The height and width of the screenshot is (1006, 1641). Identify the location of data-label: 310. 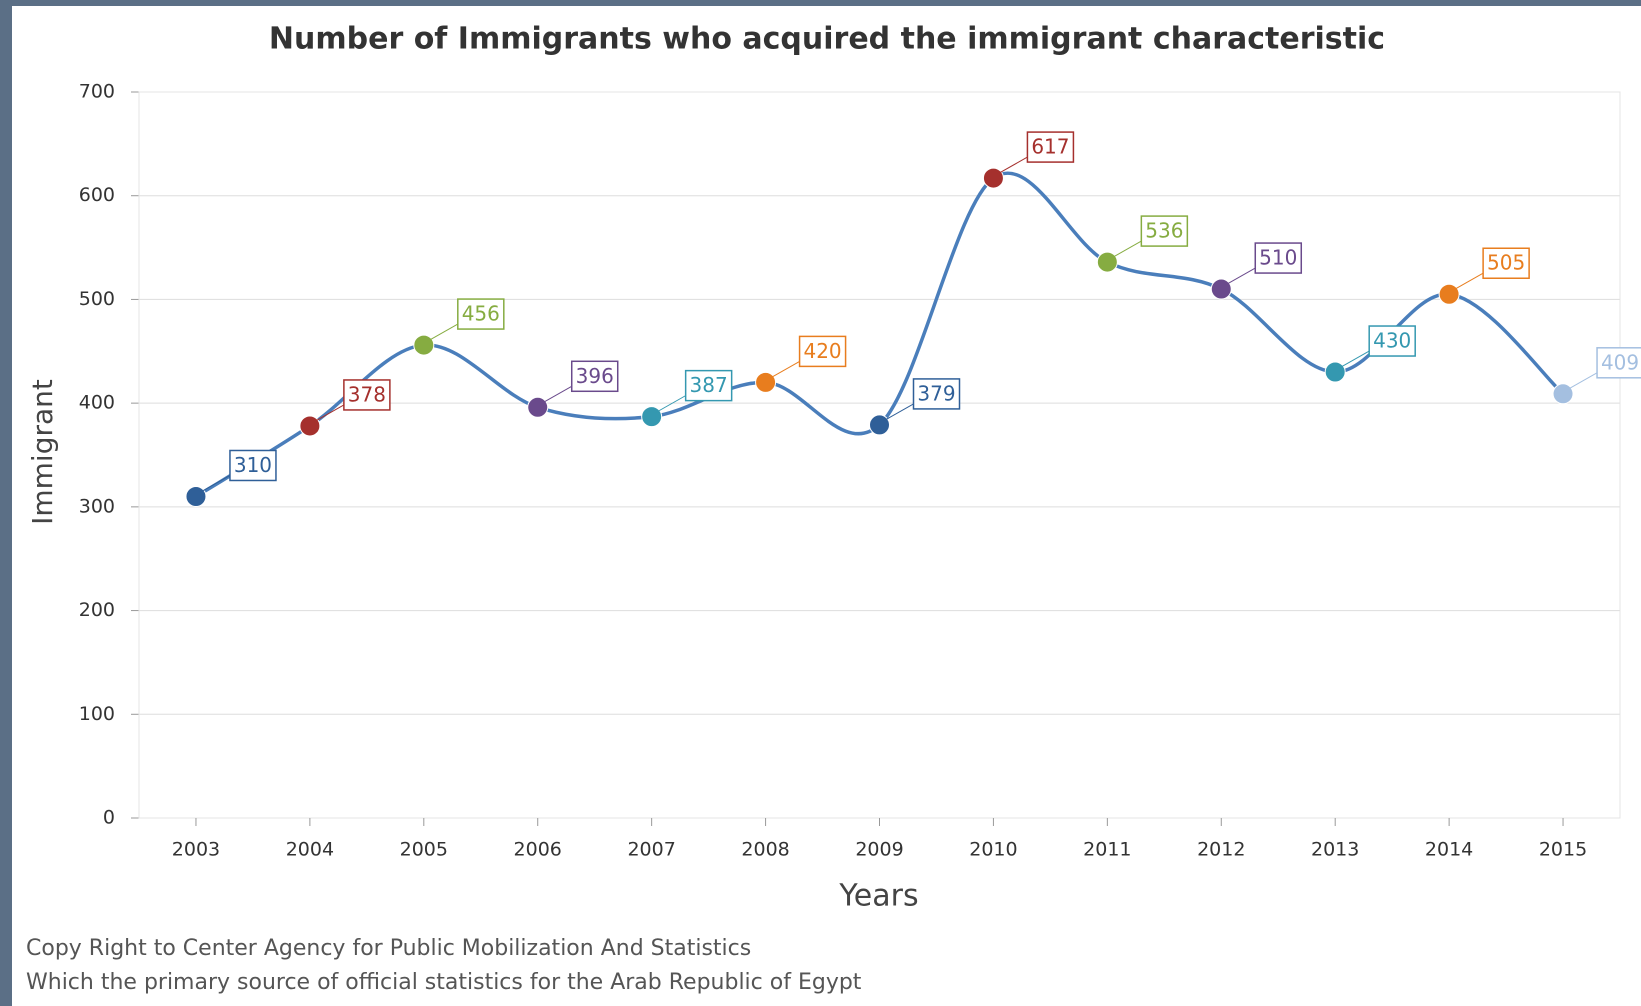
(253, 465).